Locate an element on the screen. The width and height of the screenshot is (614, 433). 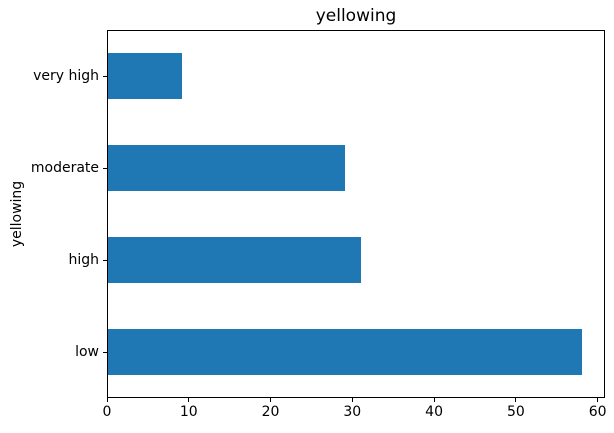
bar-very-high is located at coordinates (145, 76).